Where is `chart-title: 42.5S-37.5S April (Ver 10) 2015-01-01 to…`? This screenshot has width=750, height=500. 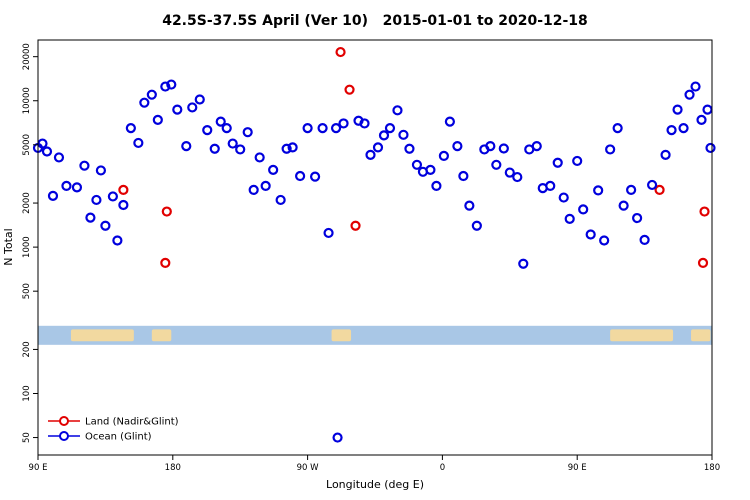
chart-title: 42.5S-37.5S April (Ver 10) 2015-01-01 to… is located at coordinates (375, 21).